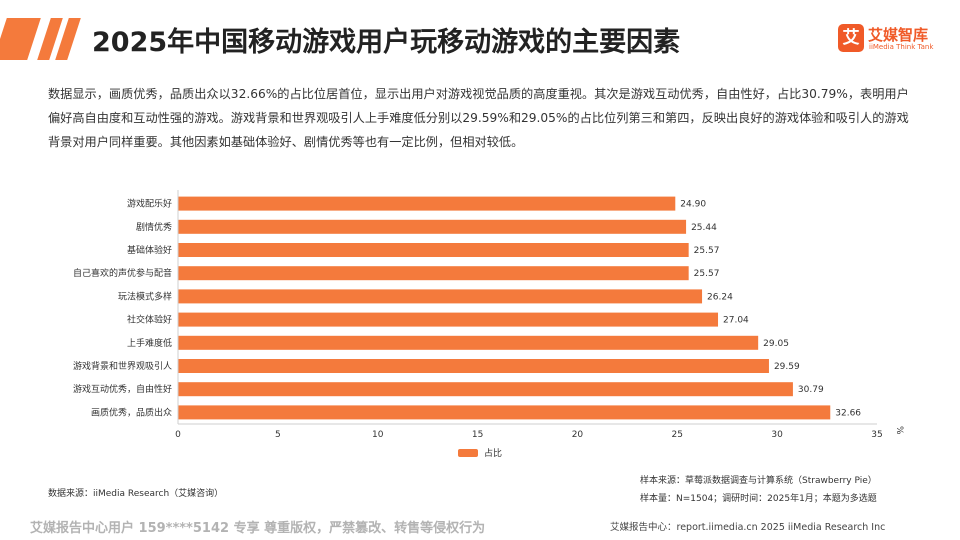  Describe the element at coordinates (149, 204) in the screenshot. I see `category-label: 游戏配乐好` at that location.